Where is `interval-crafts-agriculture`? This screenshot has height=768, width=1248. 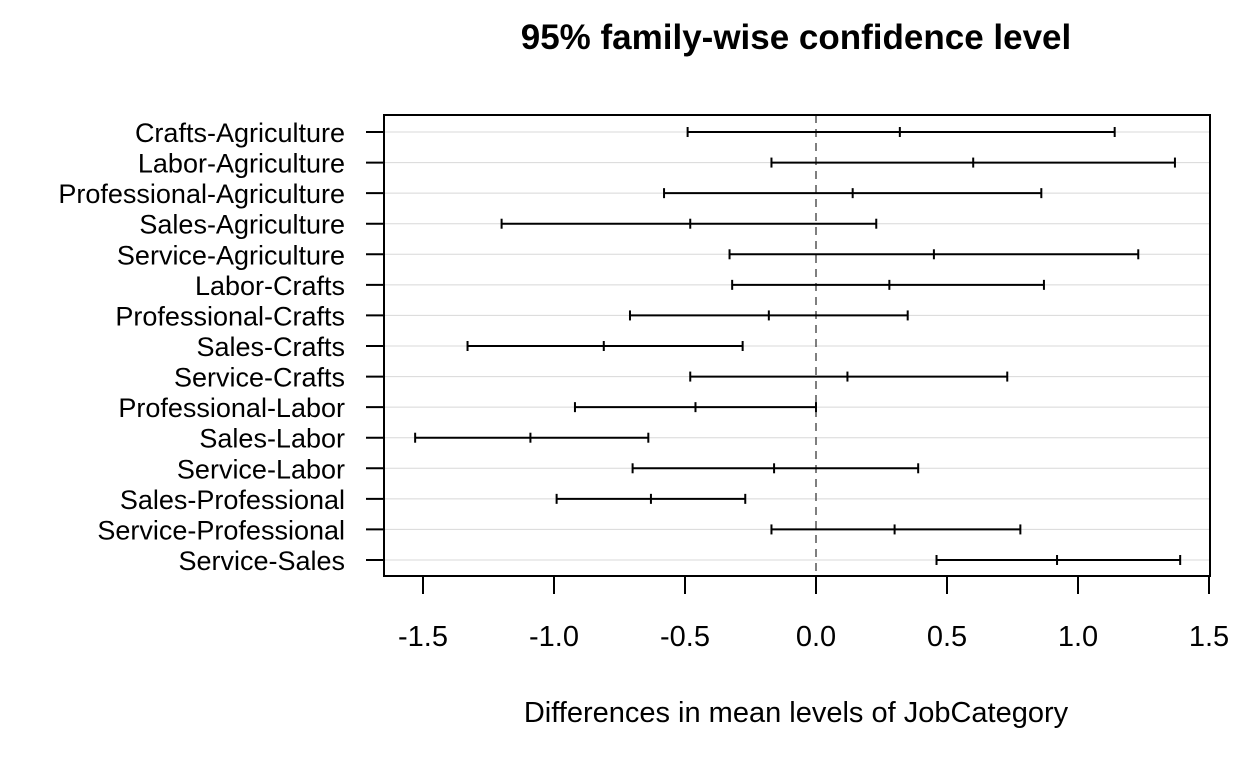
interval-crafts-agriculture is located at coordinates (901, 132).